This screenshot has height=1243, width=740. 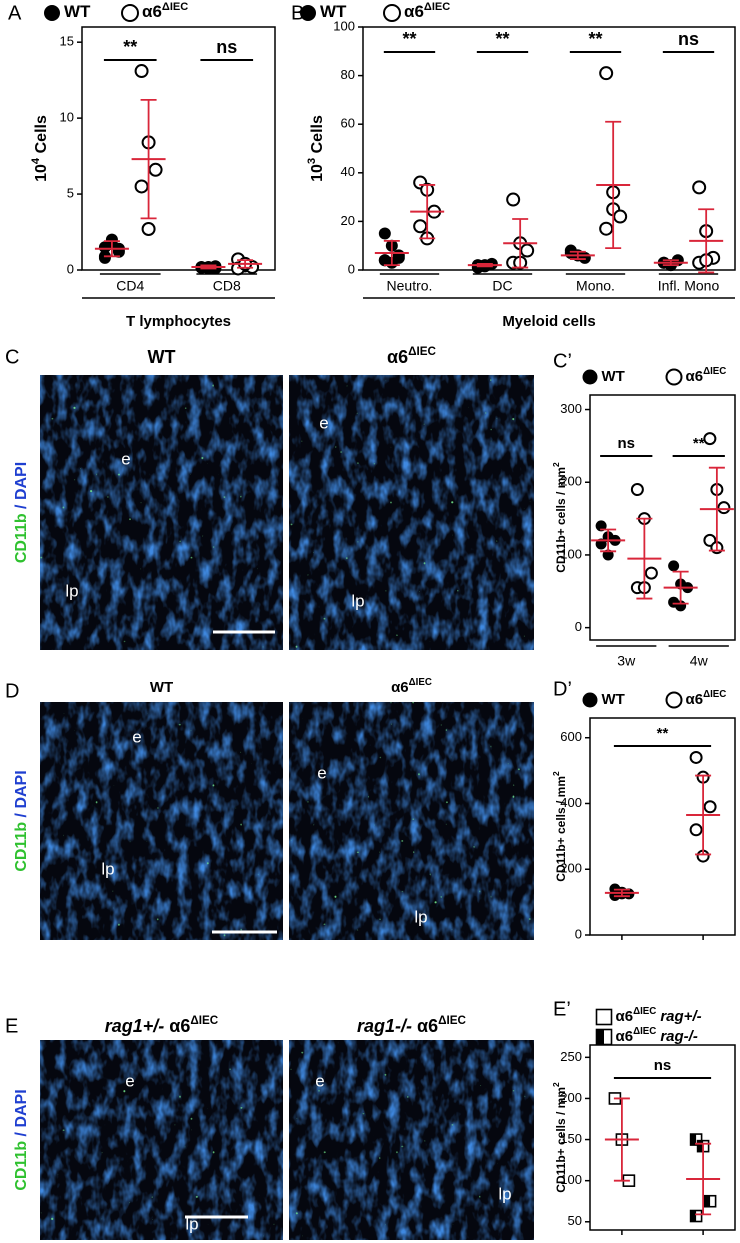 What do you see at coordinates (502, 286) in the screenshot?
I see `x-tick-label: DC` at bounding box center [502, 286].